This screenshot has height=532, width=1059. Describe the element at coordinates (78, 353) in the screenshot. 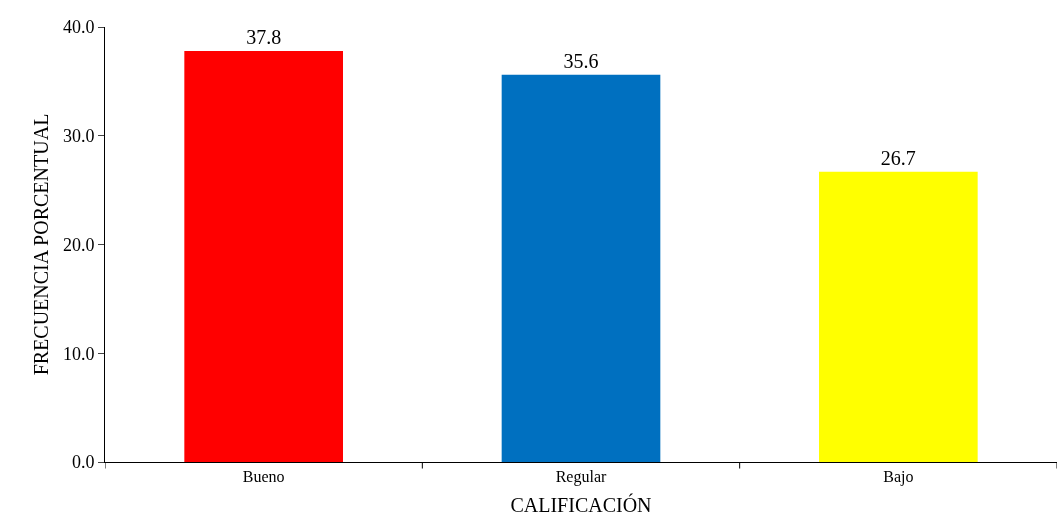

I see `y-tick-label: 10.0` at that location.